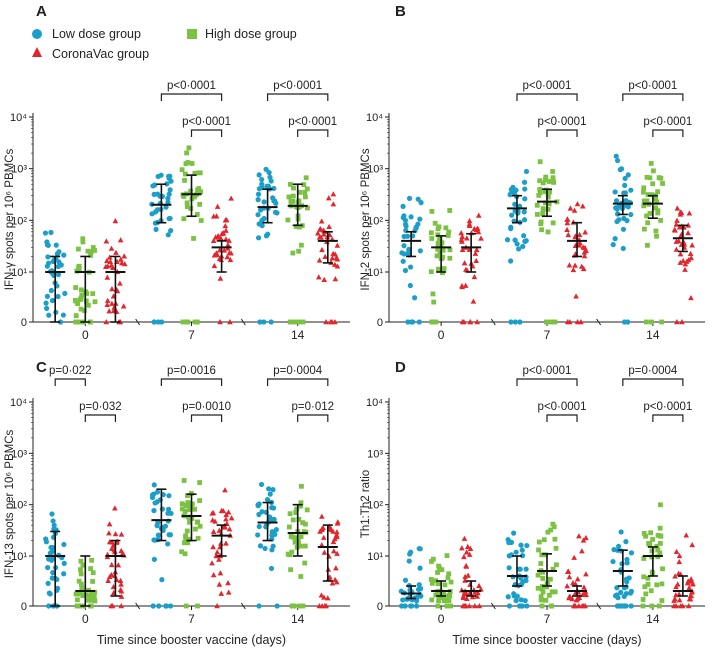 This screenshot has width=713, height=656. Describe the element at coordinates (653, 371) in the screenshot. I see `p-value-label: p=0·0004` at that location.